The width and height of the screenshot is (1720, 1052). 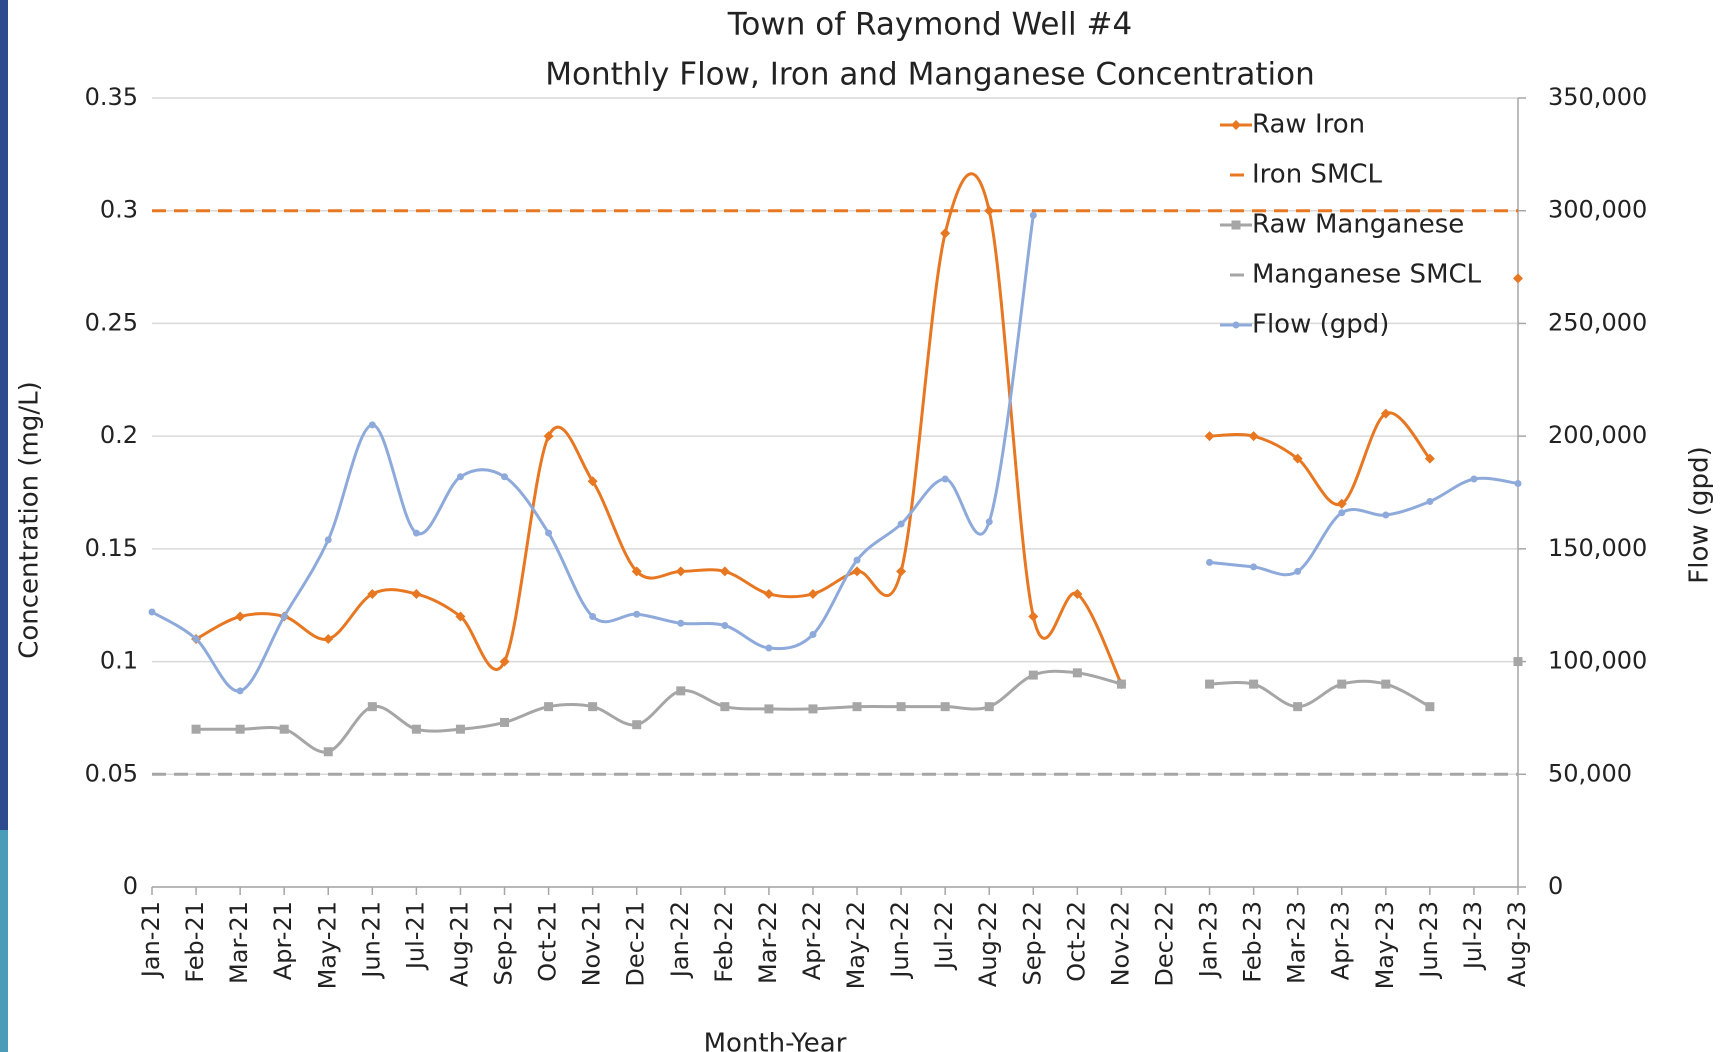 I want to click on y-tick-label: 0.2, so click(x=119, y=435).